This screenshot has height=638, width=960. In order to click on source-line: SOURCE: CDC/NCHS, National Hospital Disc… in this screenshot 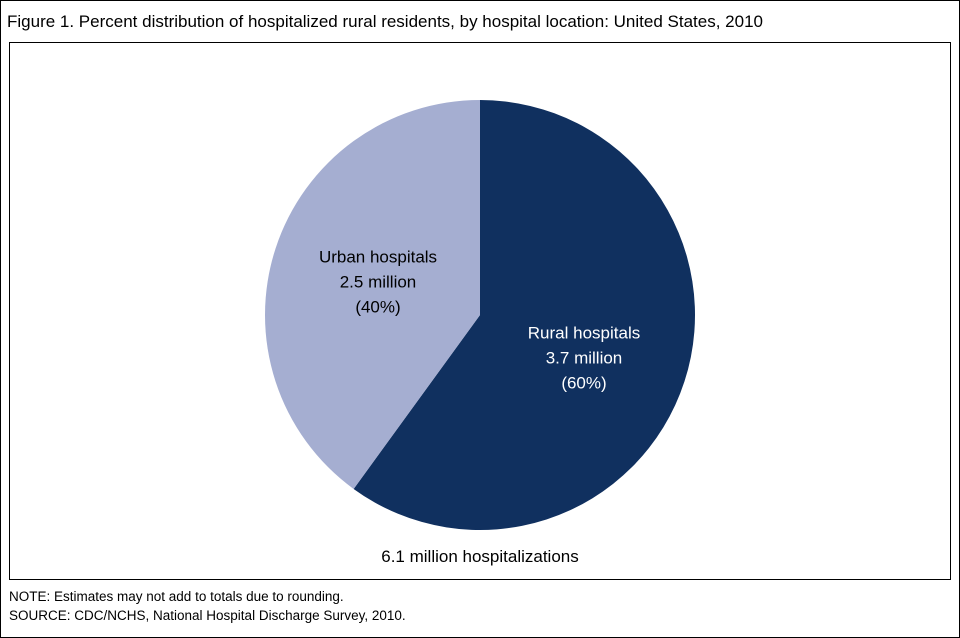, I will do `click(207, 615)`.